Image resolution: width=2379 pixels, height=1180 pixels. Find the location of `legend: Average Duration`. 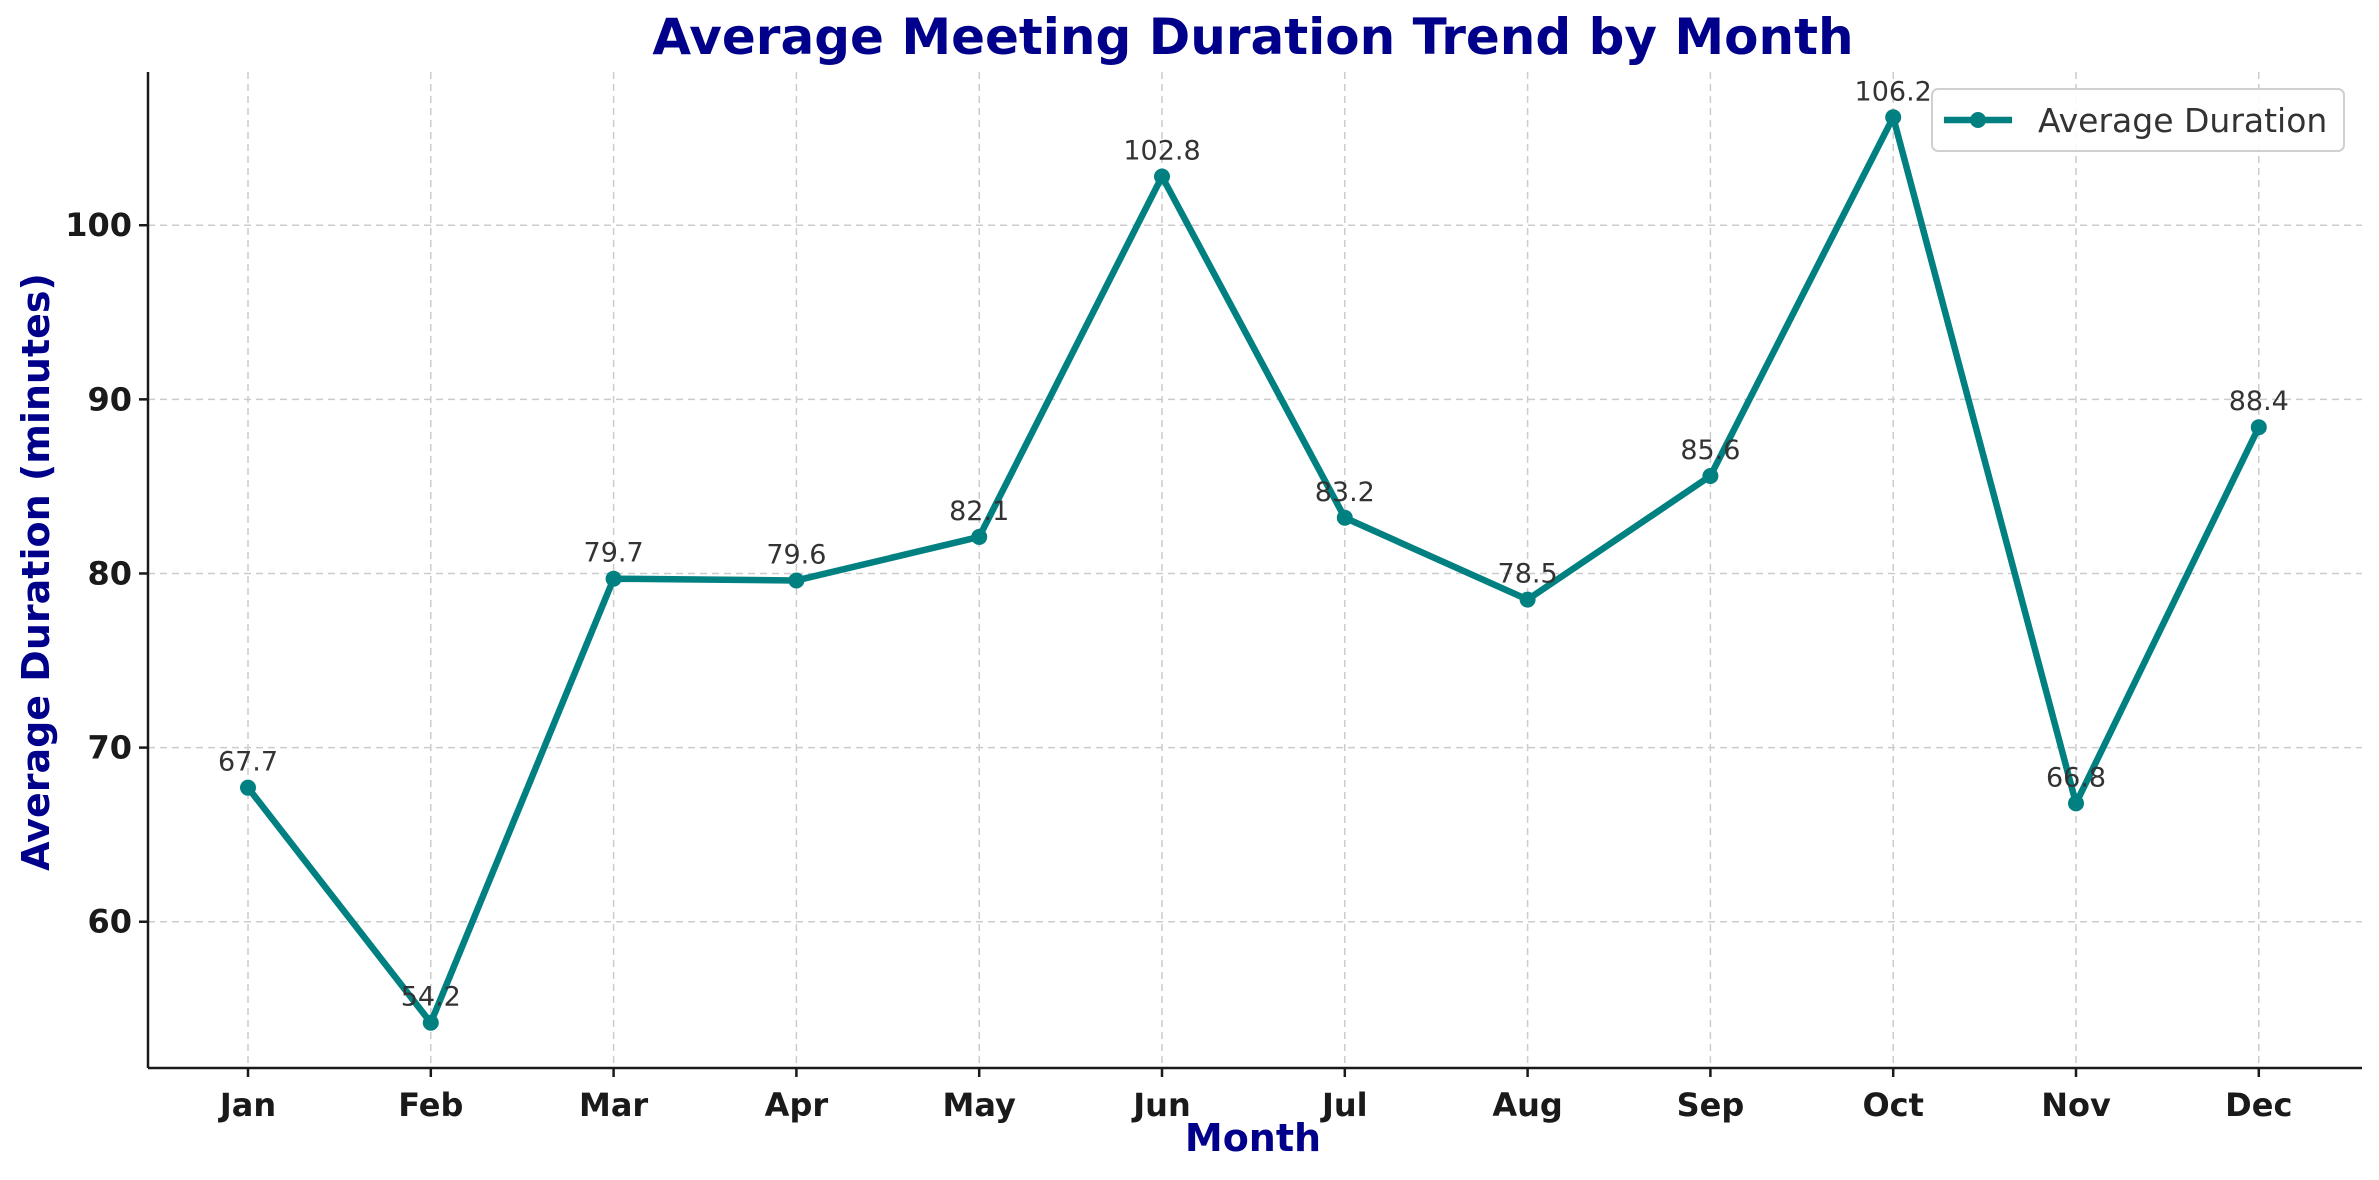

legend: Average Duration is located at coordinates (2138, 120).